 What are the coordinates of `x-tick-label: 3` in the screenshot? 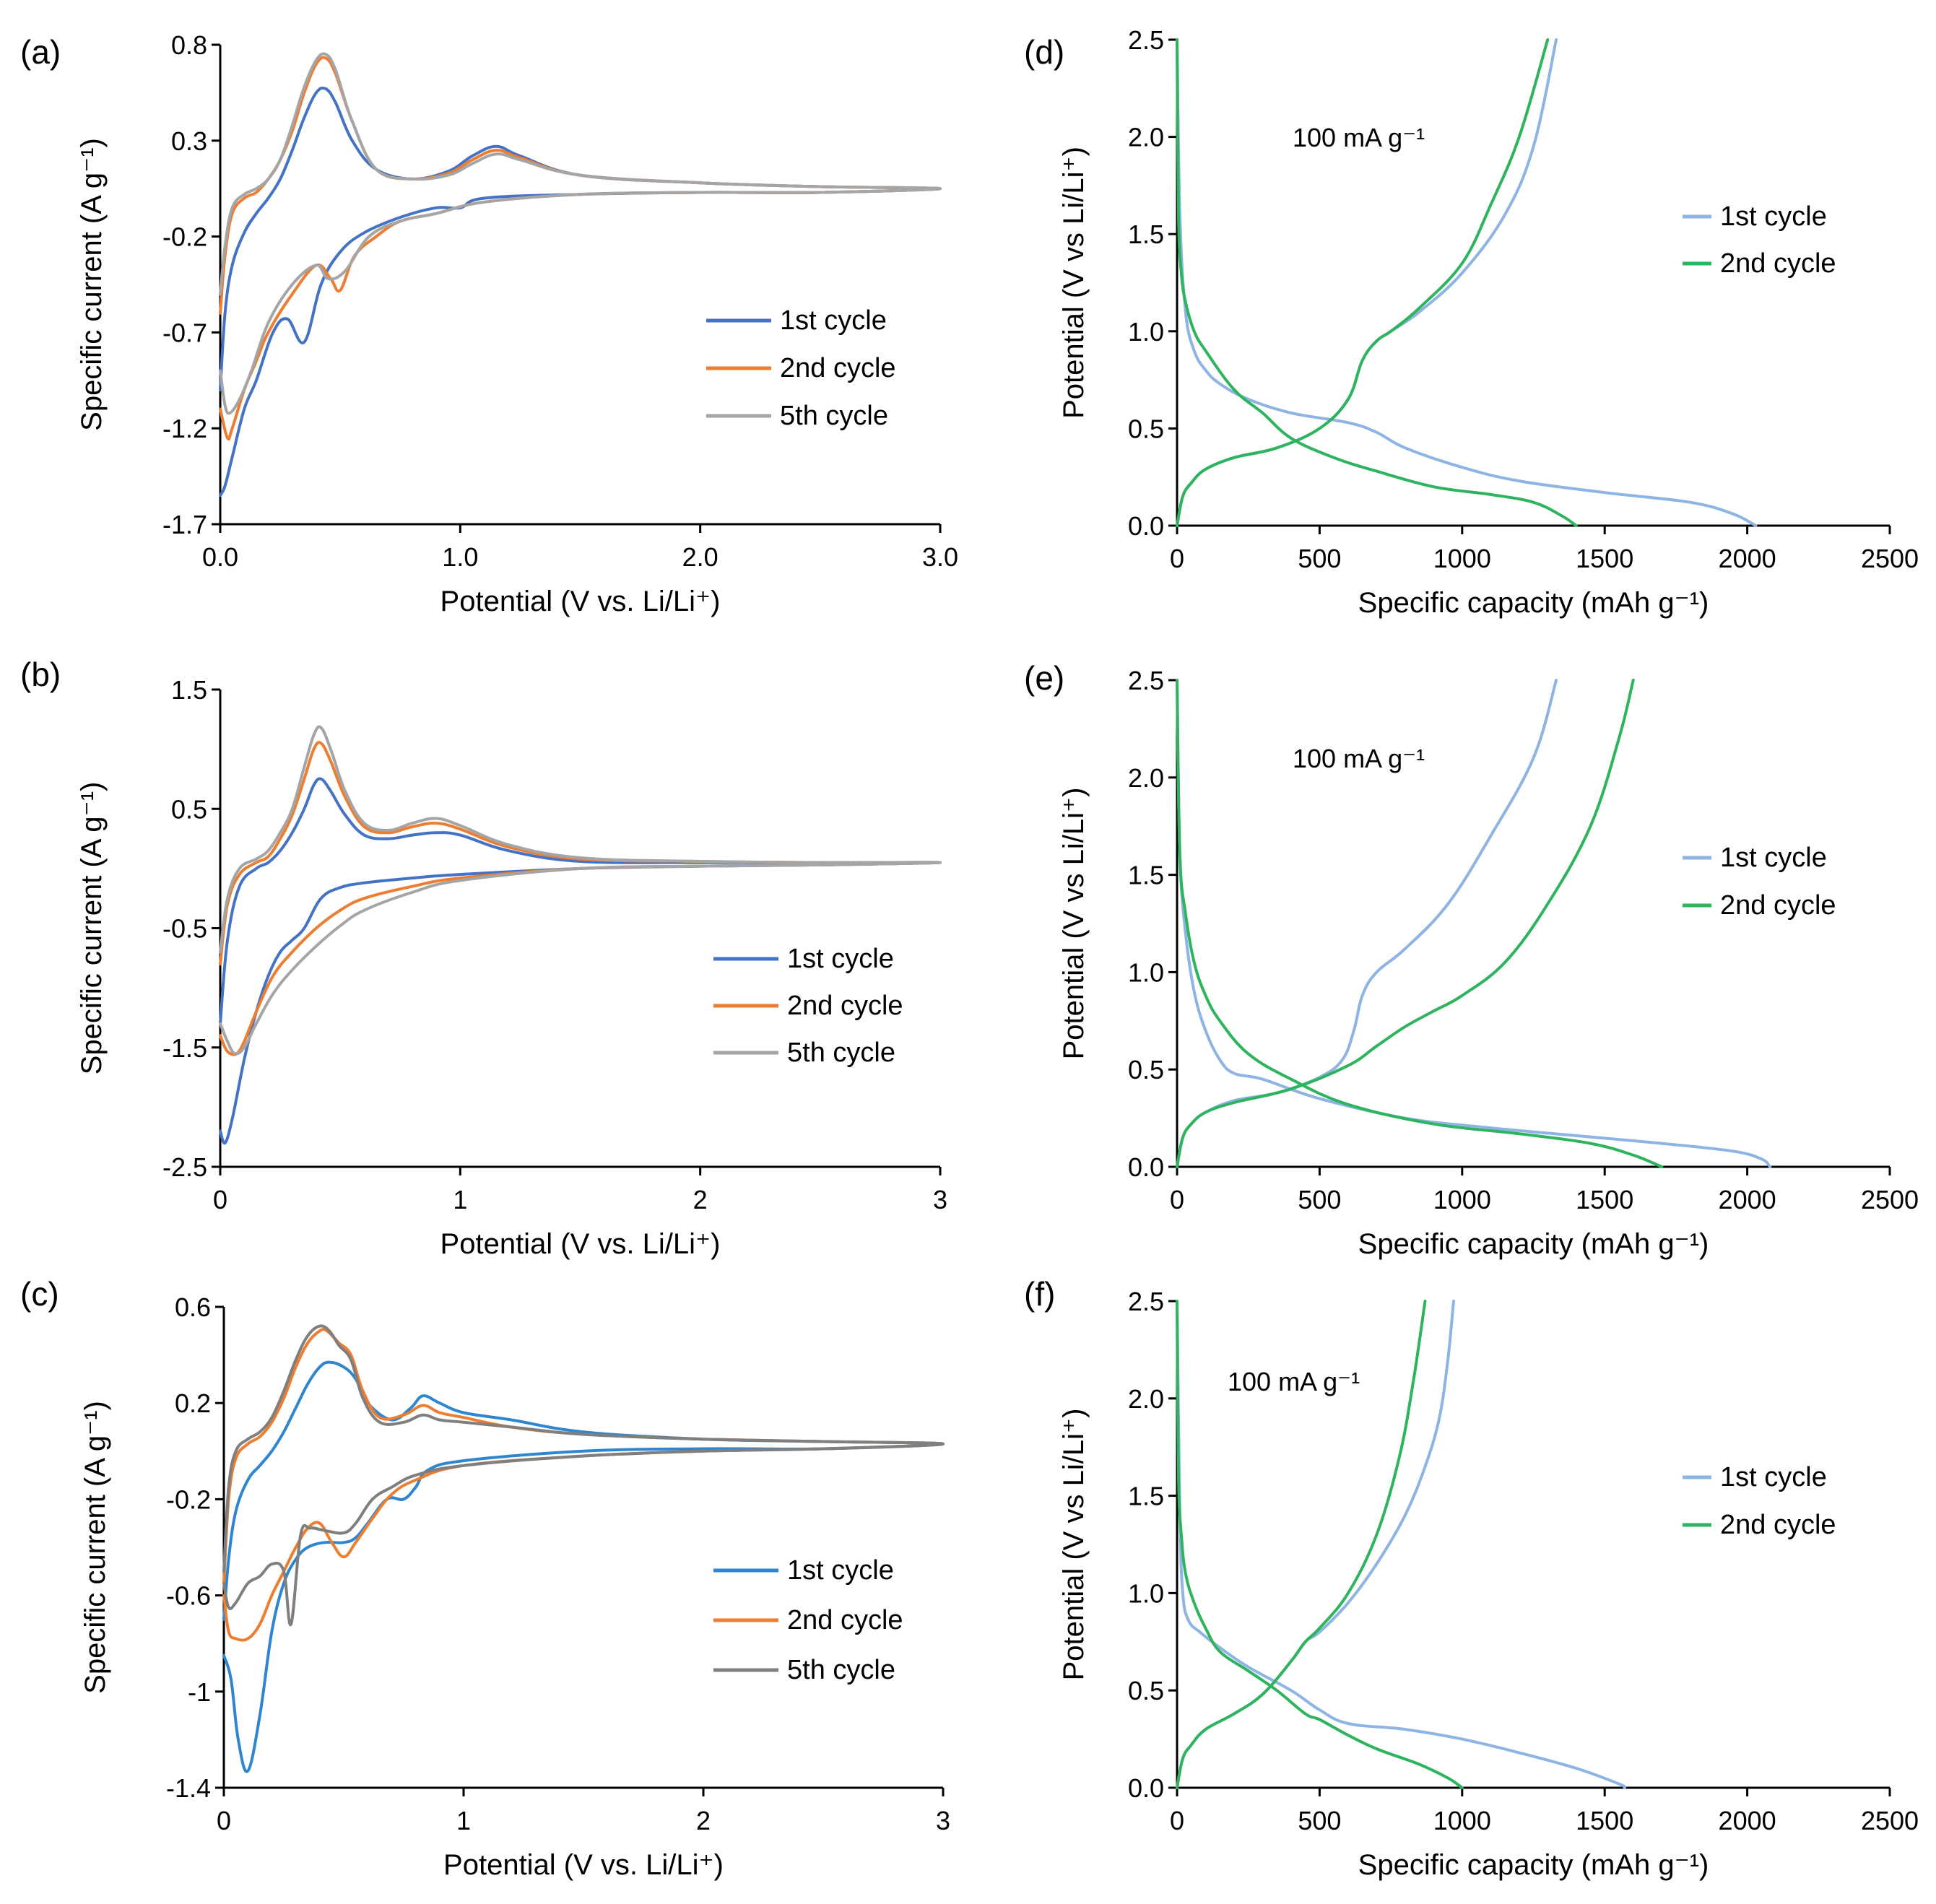 It's located at (943, 1821).